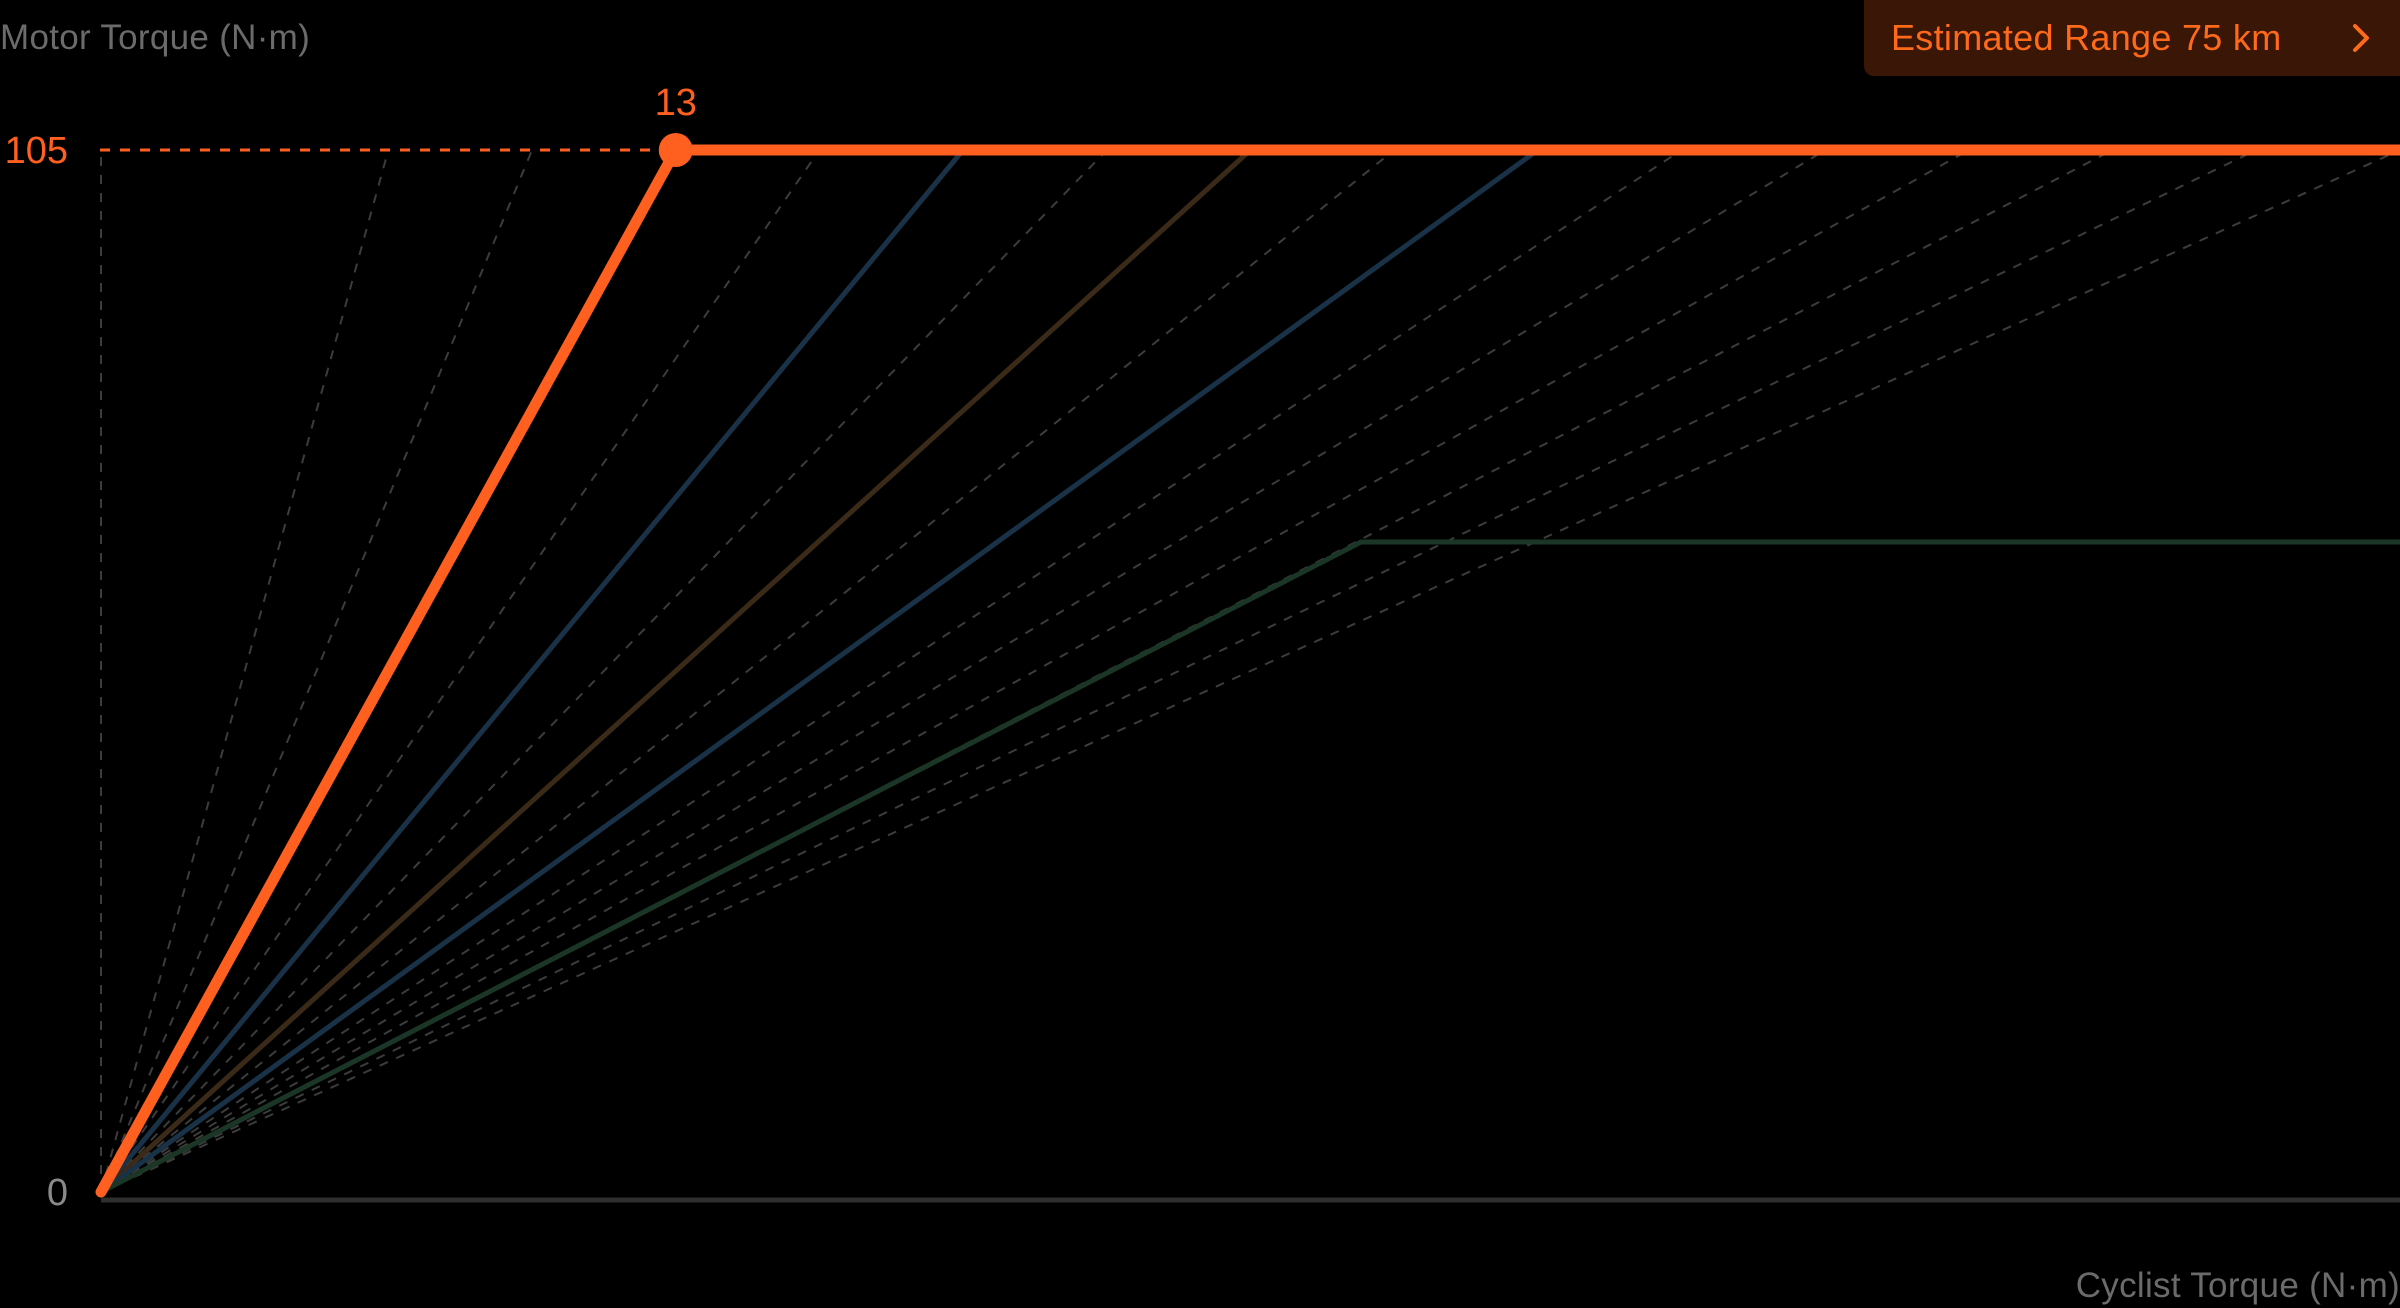 Image resolution: width=2400 pixels, height=1308 pixels. Describe the element at coordinates (2237, 1285) in the screenshot. I see `x-axis-title: Cyclist Torque (N·m)` at that location.